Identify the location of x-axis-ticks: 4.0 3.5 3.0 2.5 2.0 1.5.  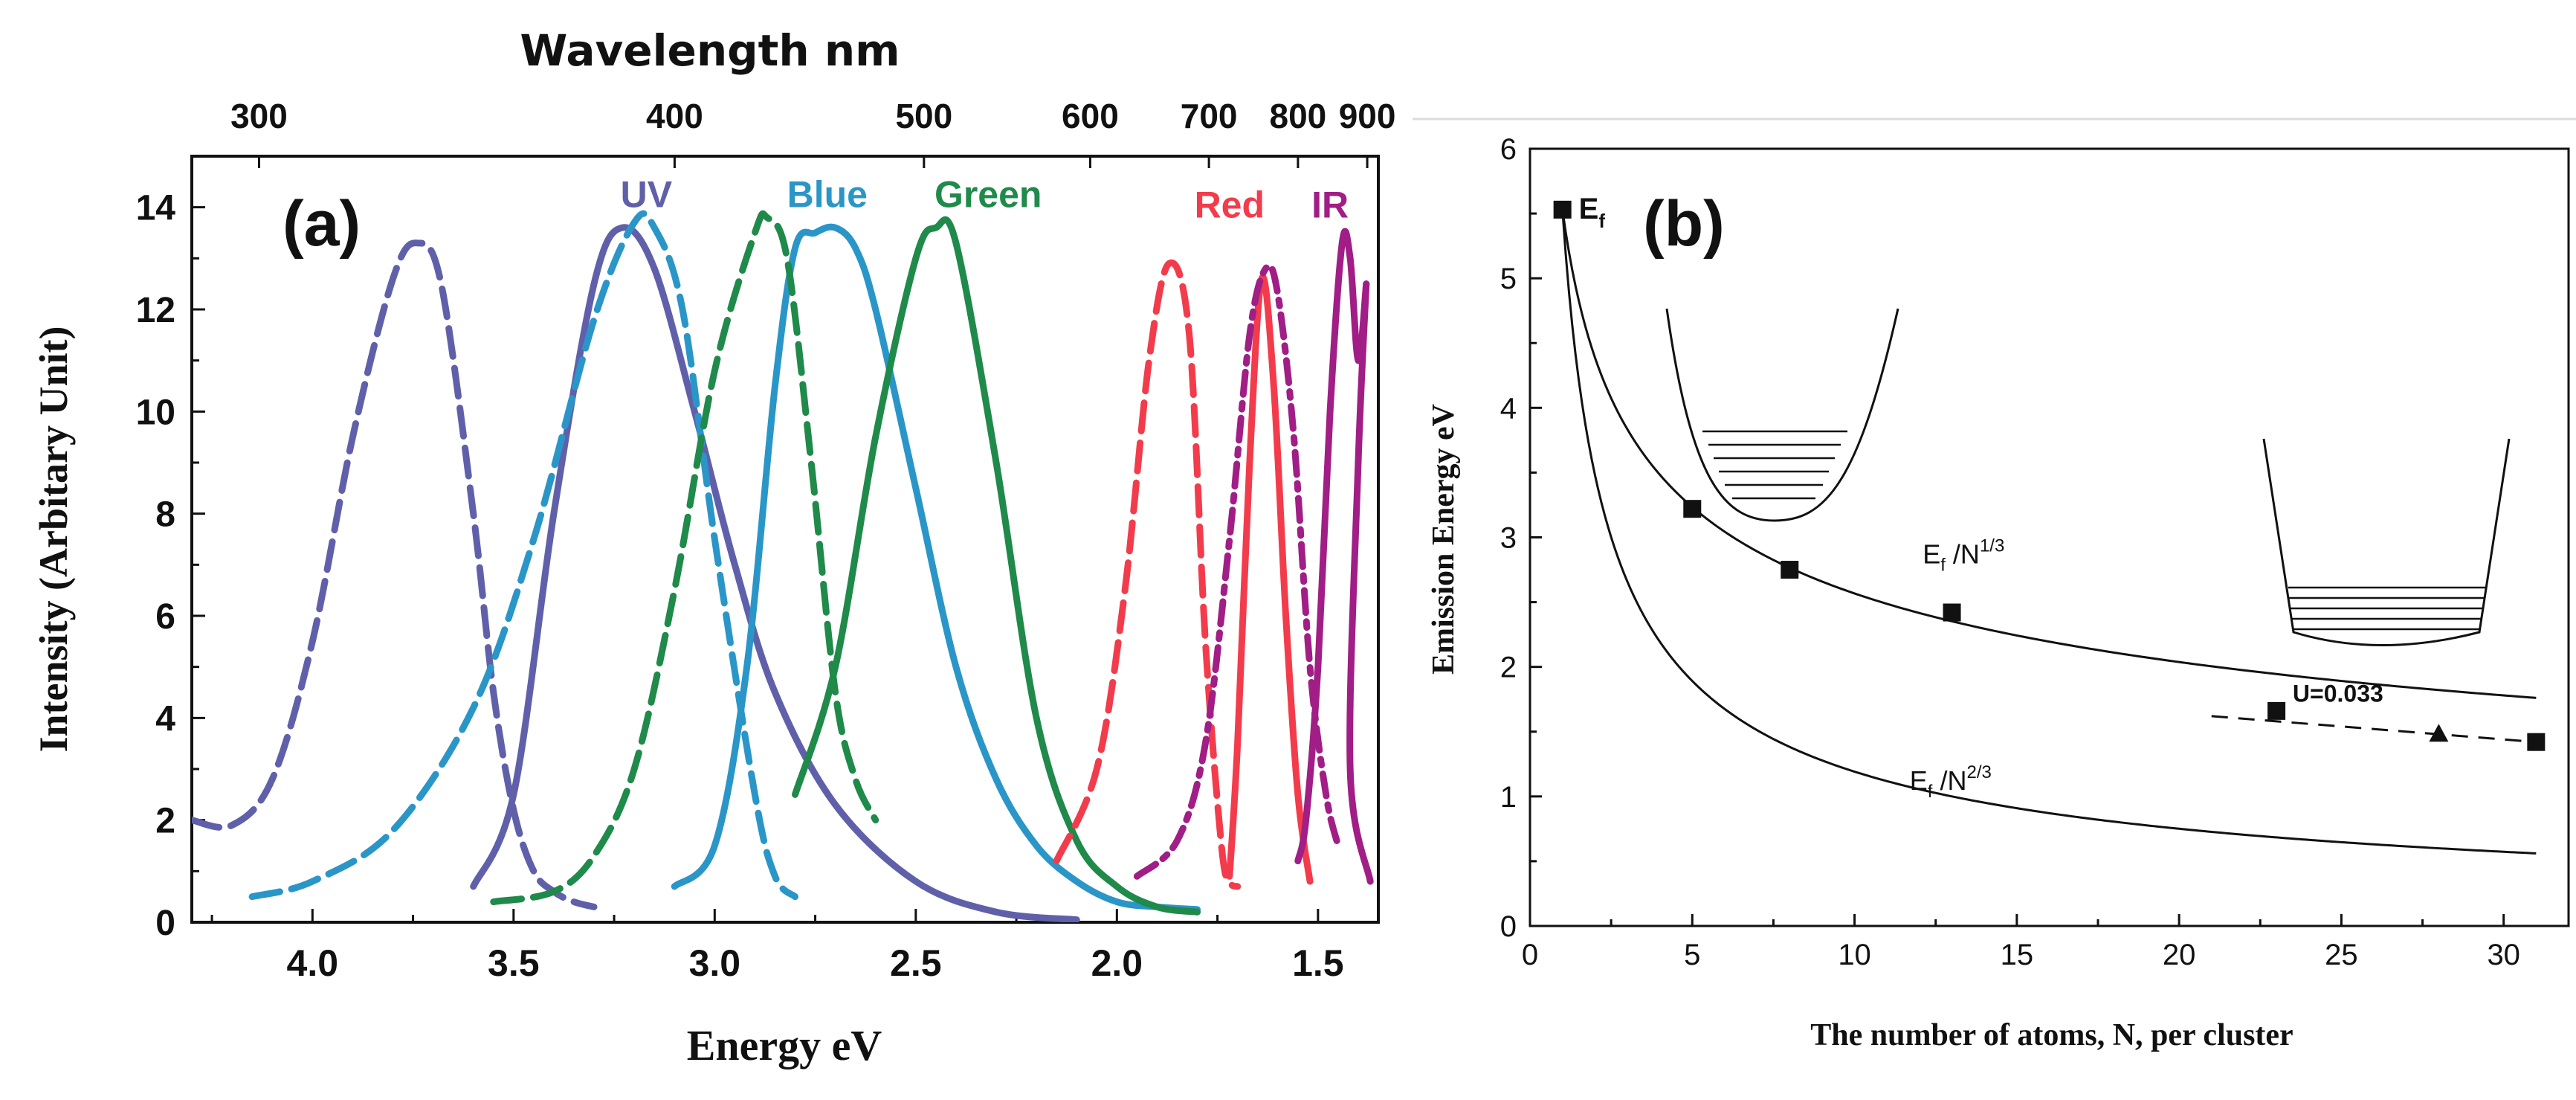
(777, 947).